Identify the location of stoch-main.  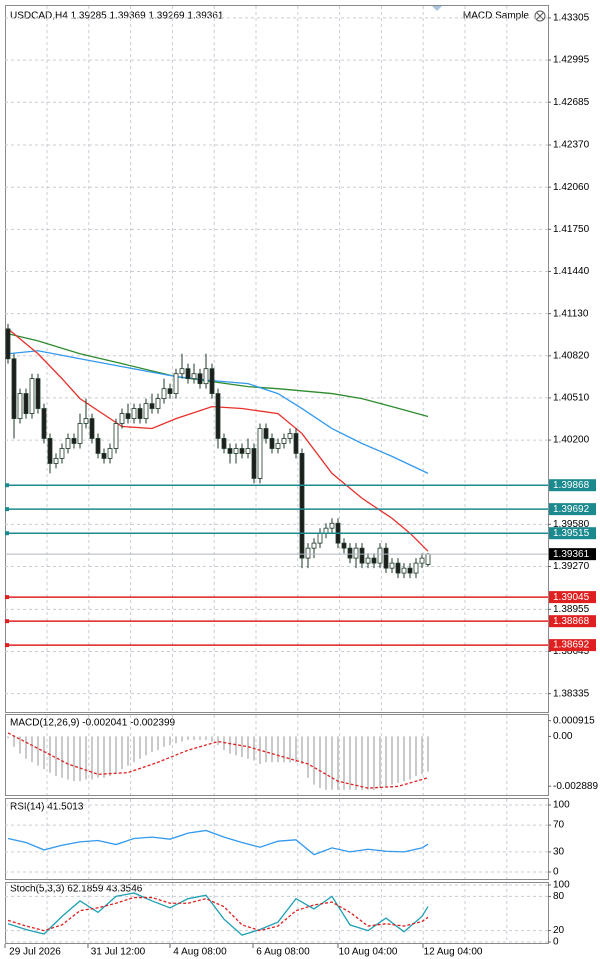
(218, 914).